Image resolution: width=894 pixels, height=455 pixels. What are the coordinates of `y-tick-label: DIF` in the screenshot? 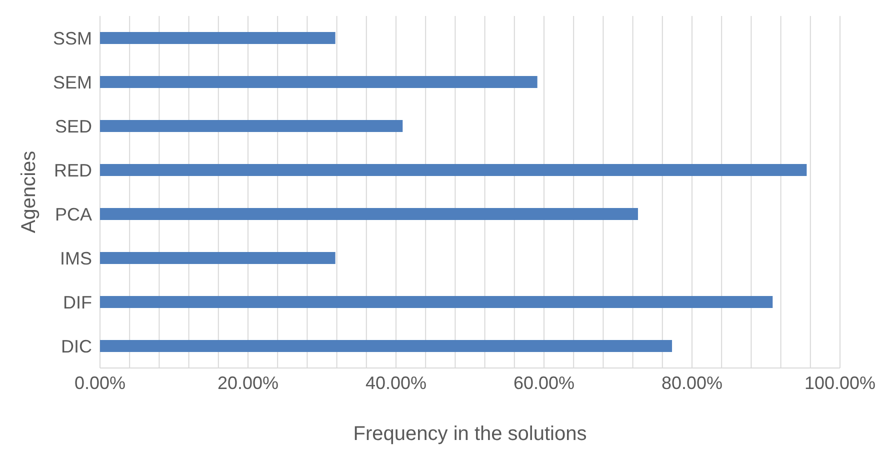 It's located at (77, 302).